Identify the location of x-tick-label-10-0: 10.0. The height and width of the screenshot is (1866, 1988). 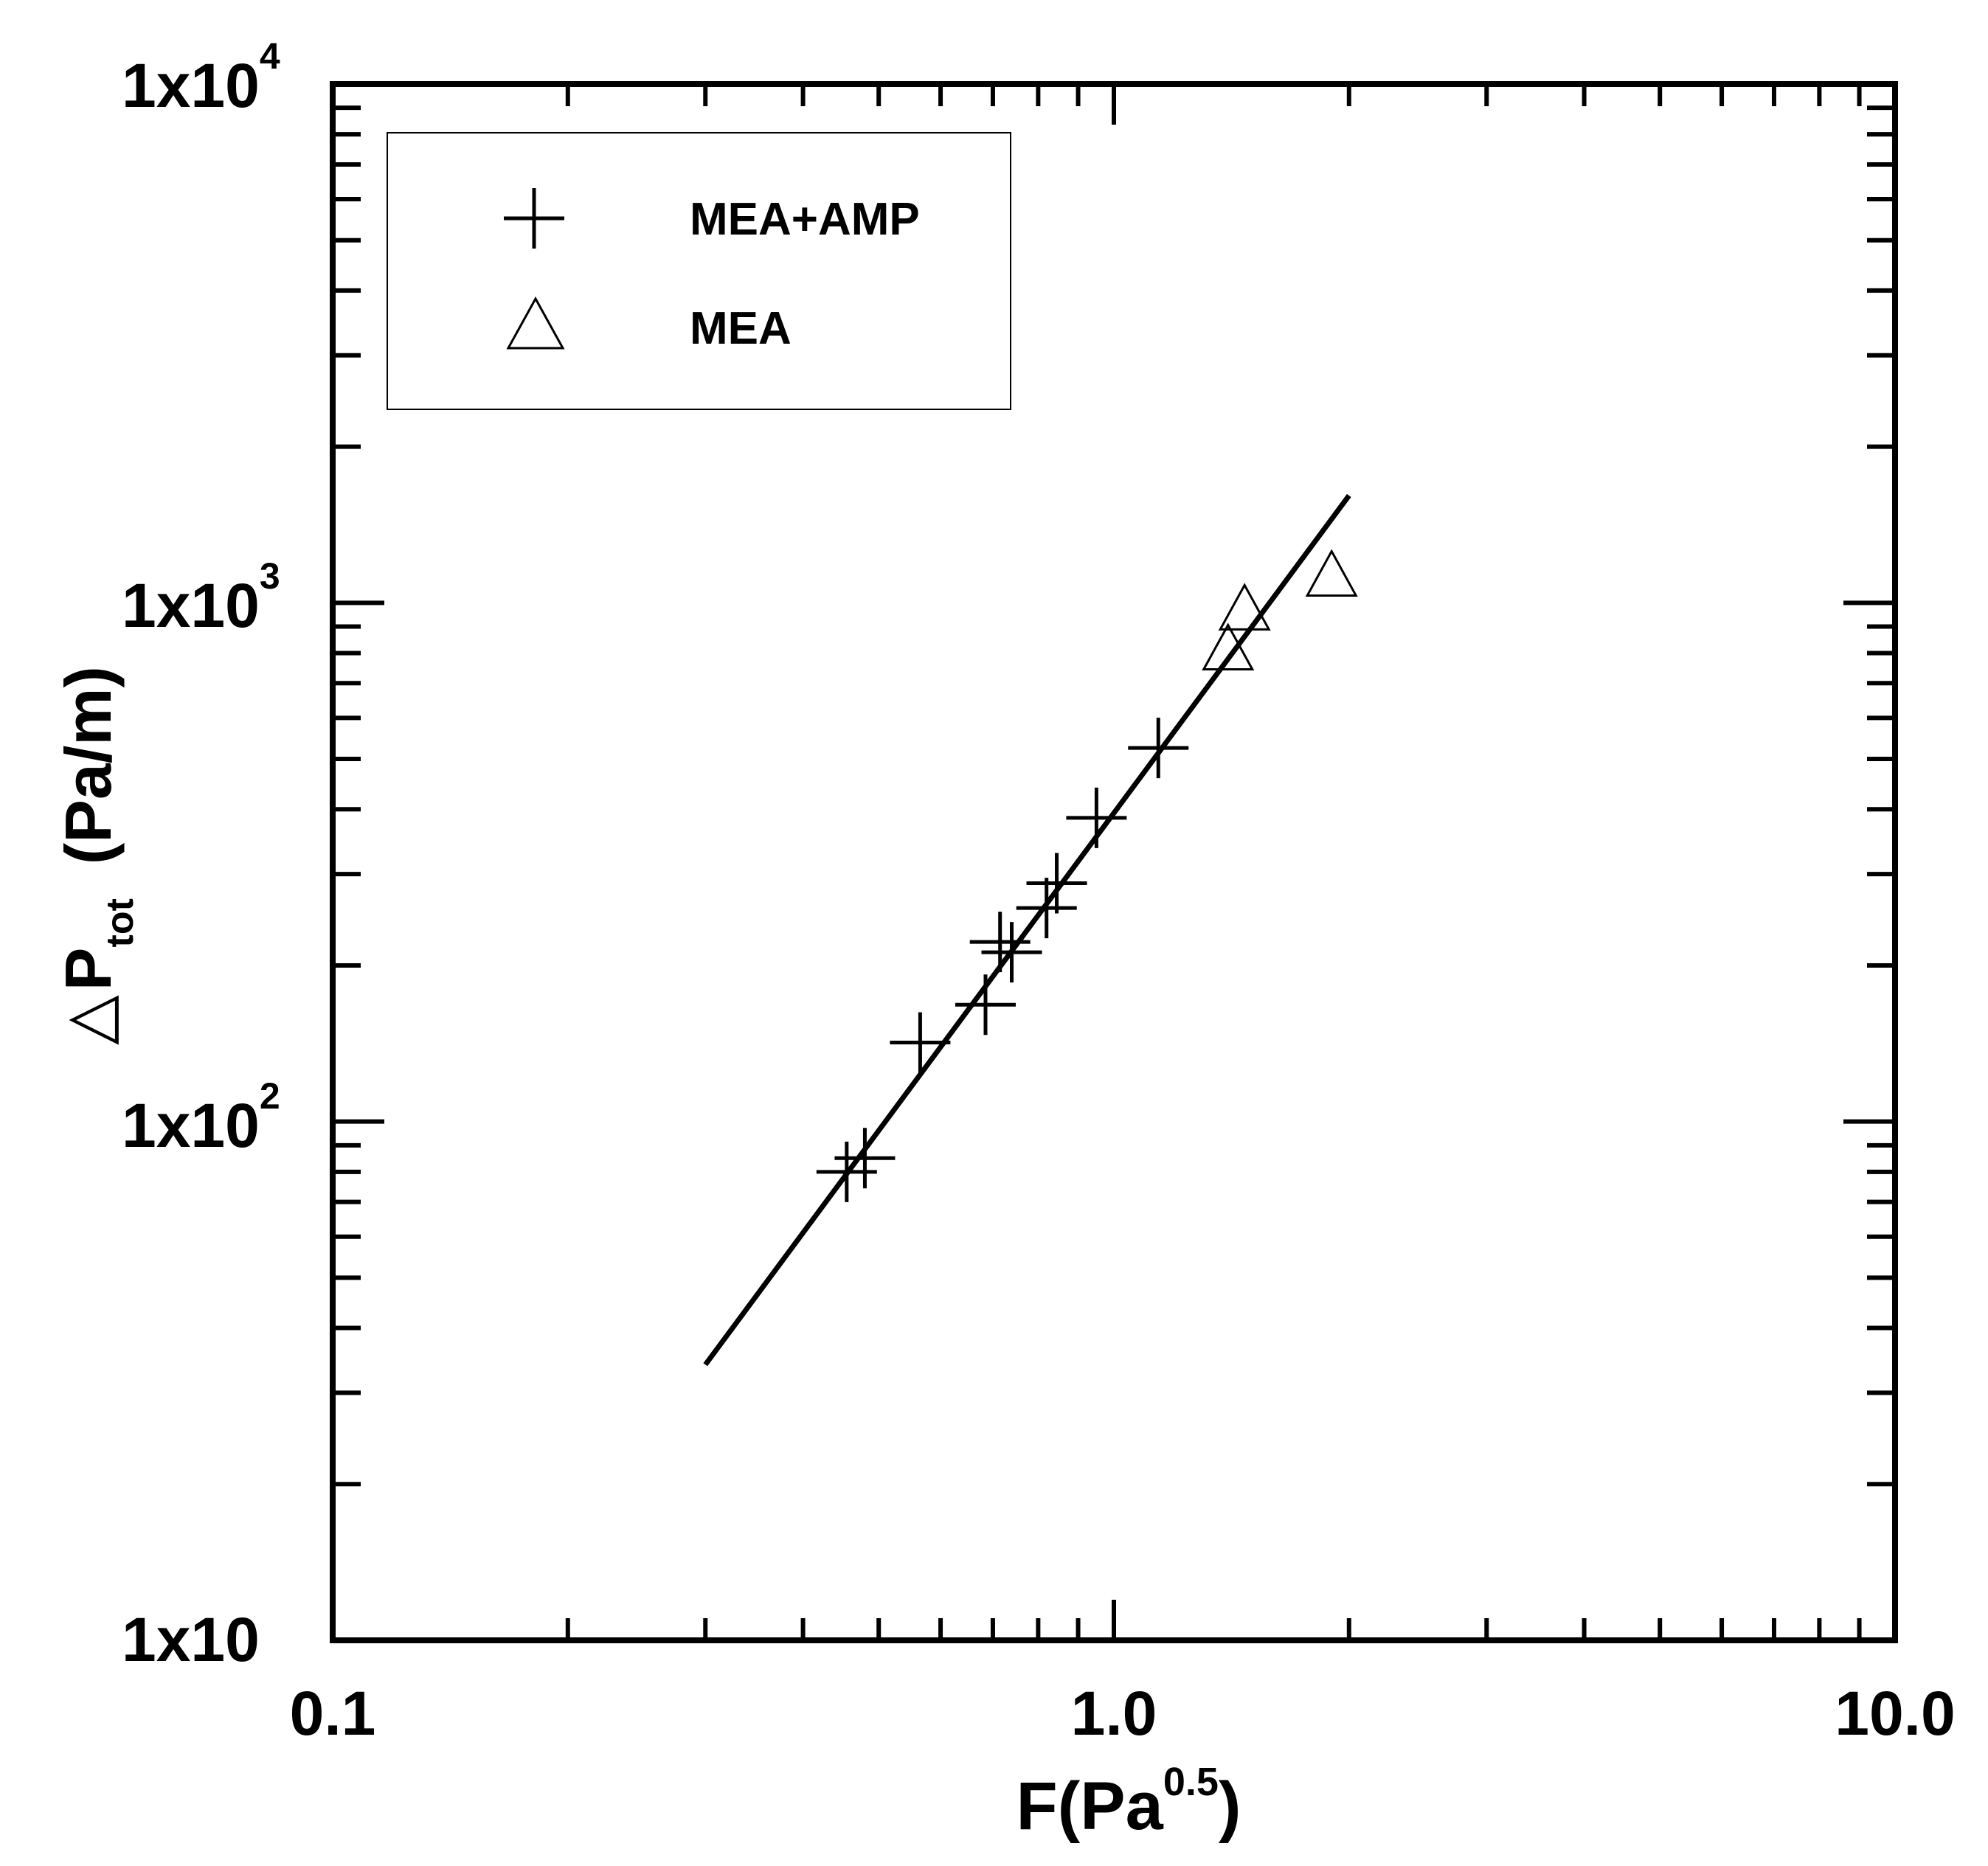
(1896, 1713).